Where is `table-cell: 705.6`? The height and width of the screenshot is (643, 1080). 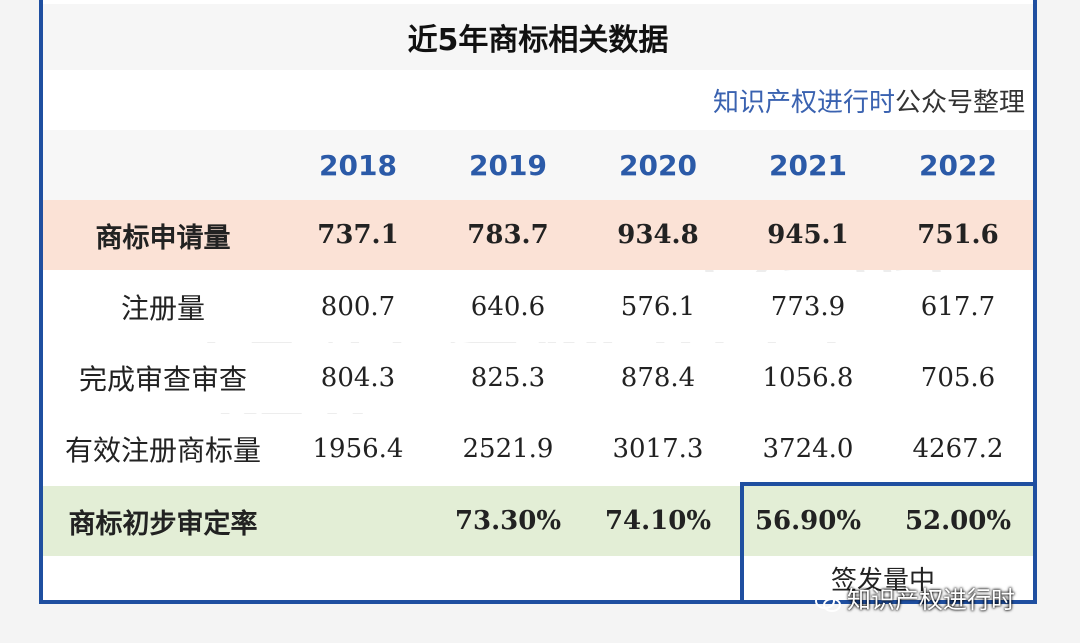
table-cell: 705.6 is located at coordinates (958, 378).